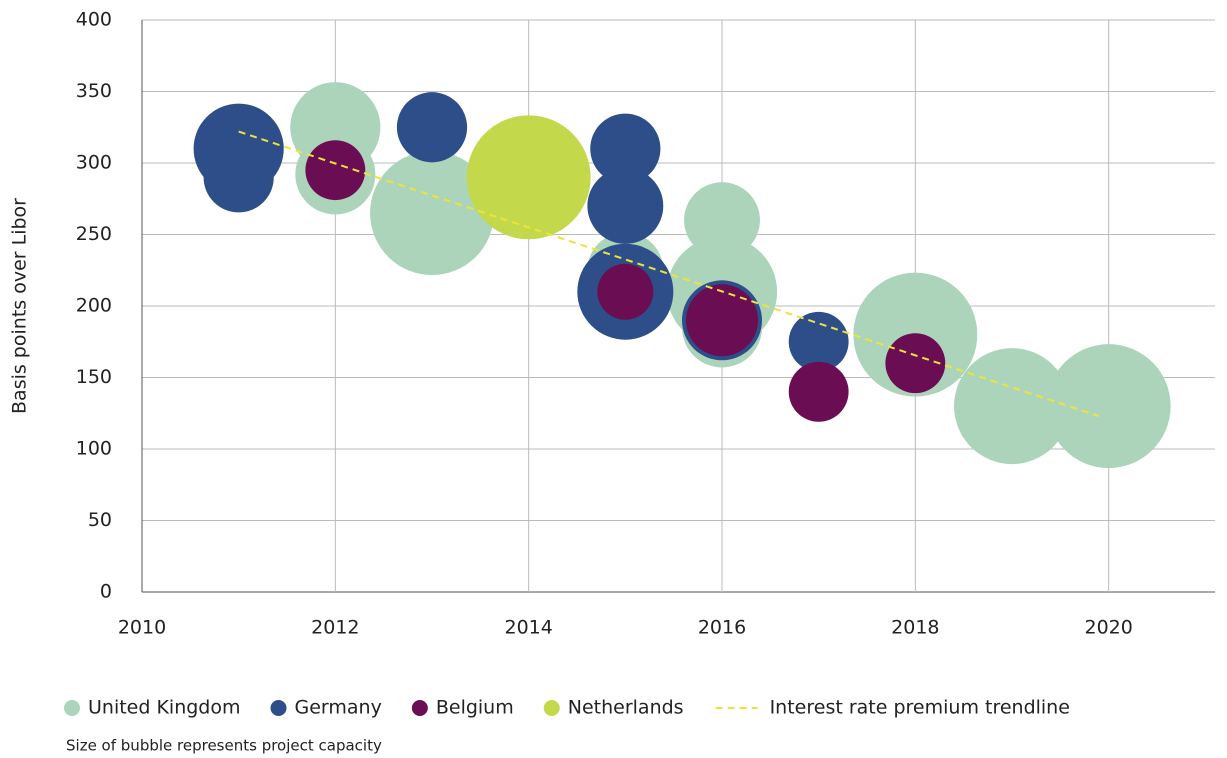  I want to click on y-tick-label: 50, so click(100, 520).